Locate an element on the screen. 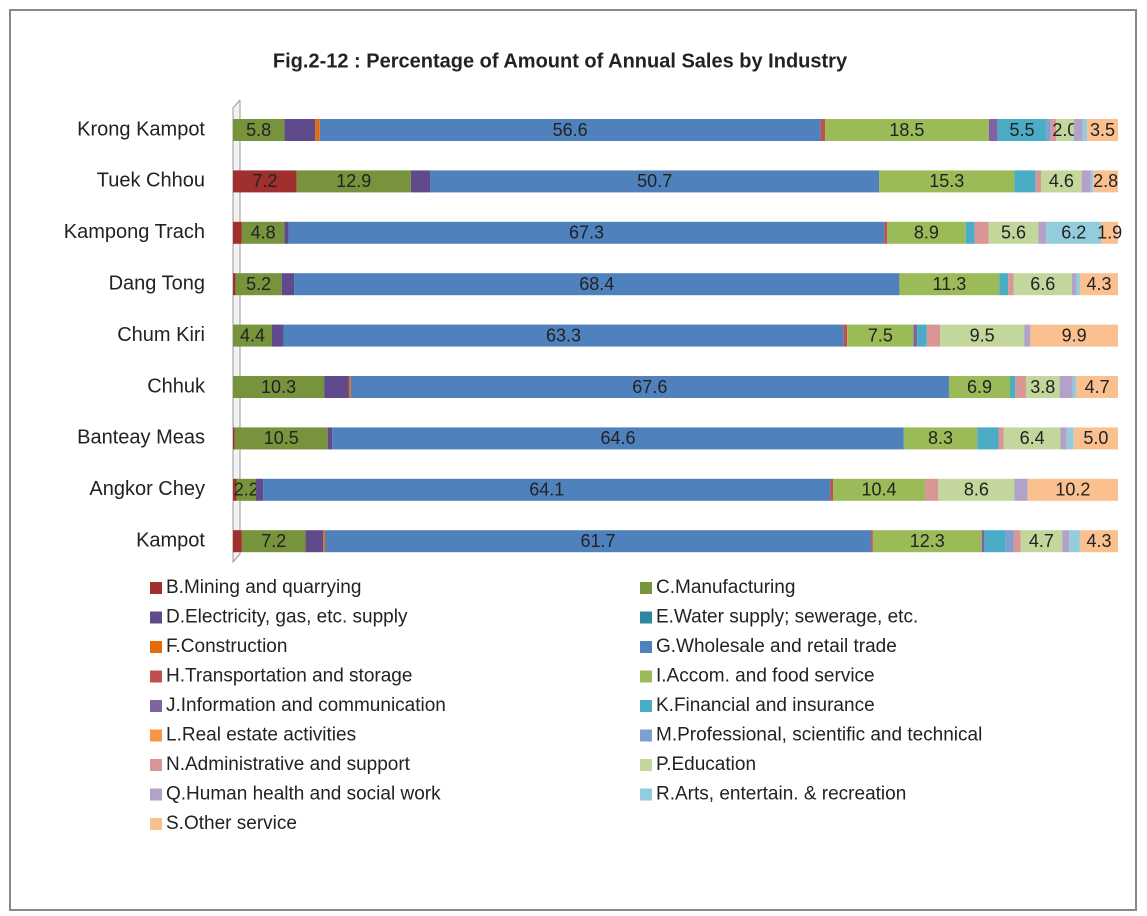 The width and height of the screenshot is (1147, 916). data-label: 5.8 is located at coordinates (258, 130).